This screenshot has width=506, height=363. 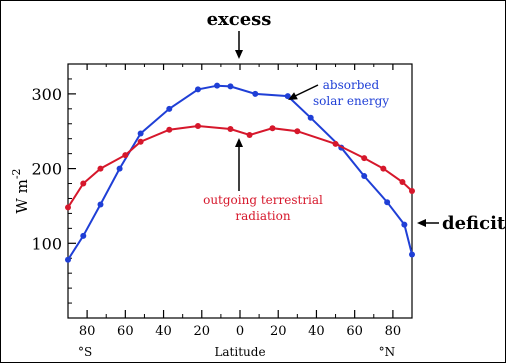 I want to click on north-label: °N, so click(x=387, y=352).